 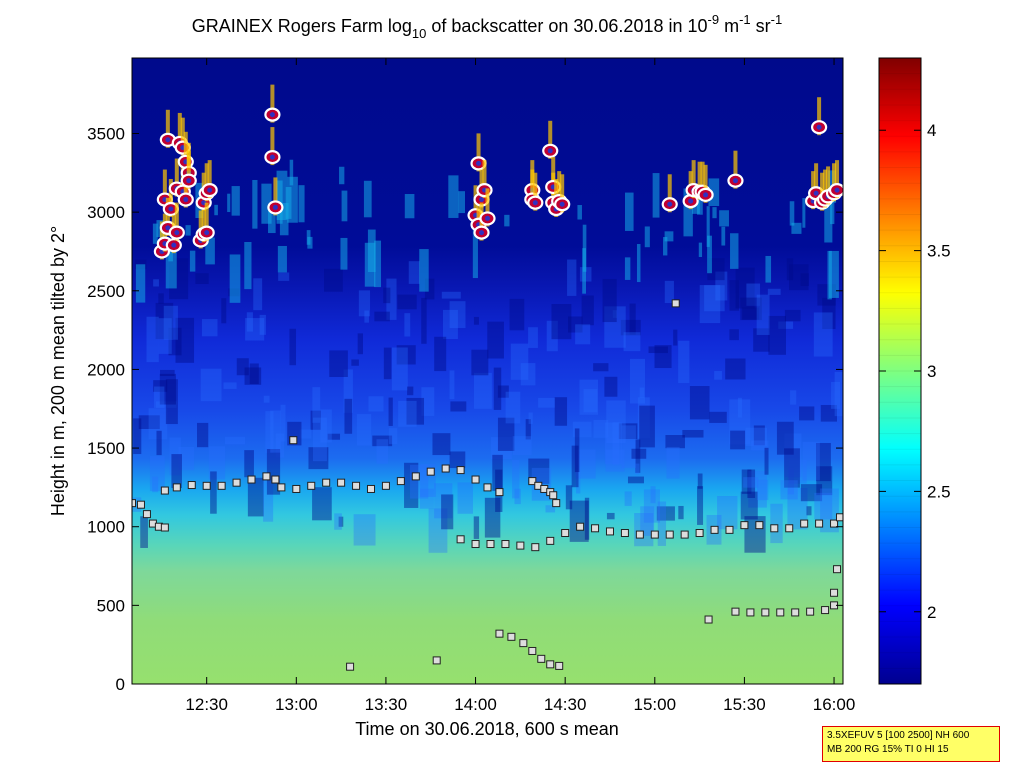 I want to click on y-tick-label: 0, so click(x=120, y=684).